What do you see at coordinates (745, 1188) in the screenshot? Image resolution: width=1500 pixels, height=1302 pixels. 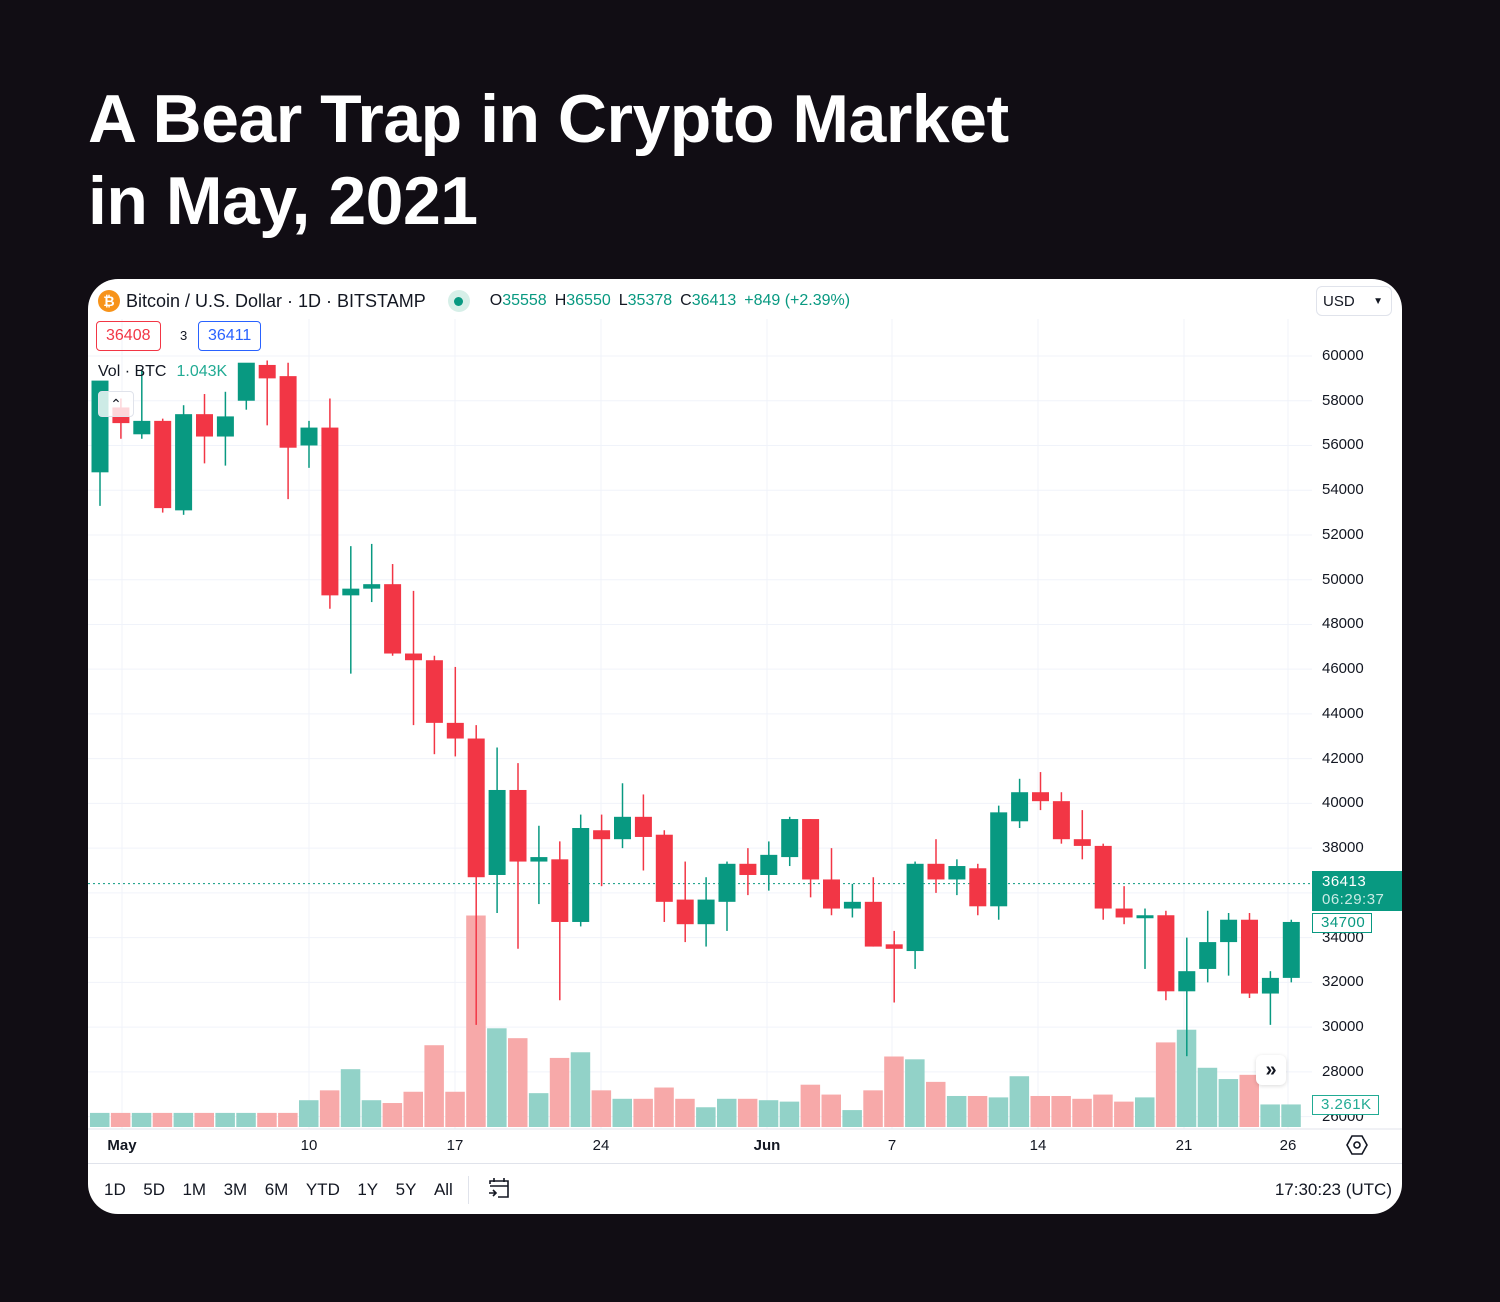 I see `bottom-toolbar: 1D 5D 1M 3M 6M YTD 1Y 5Y All 17:30:23 (UTC)` at bounding box center [745, 1188].